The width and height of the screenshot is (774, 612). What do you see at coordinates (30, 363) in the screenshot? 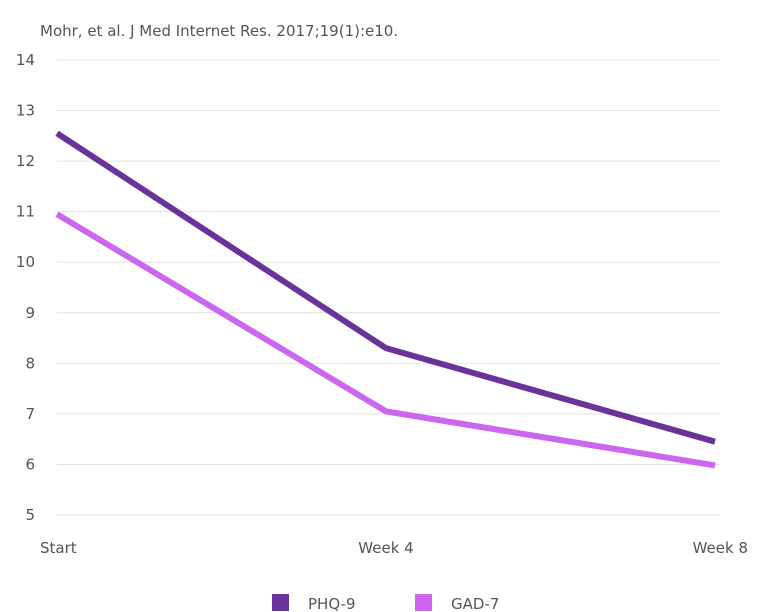
I see `y-tick-label: 8` at bounding box center [30, 363].